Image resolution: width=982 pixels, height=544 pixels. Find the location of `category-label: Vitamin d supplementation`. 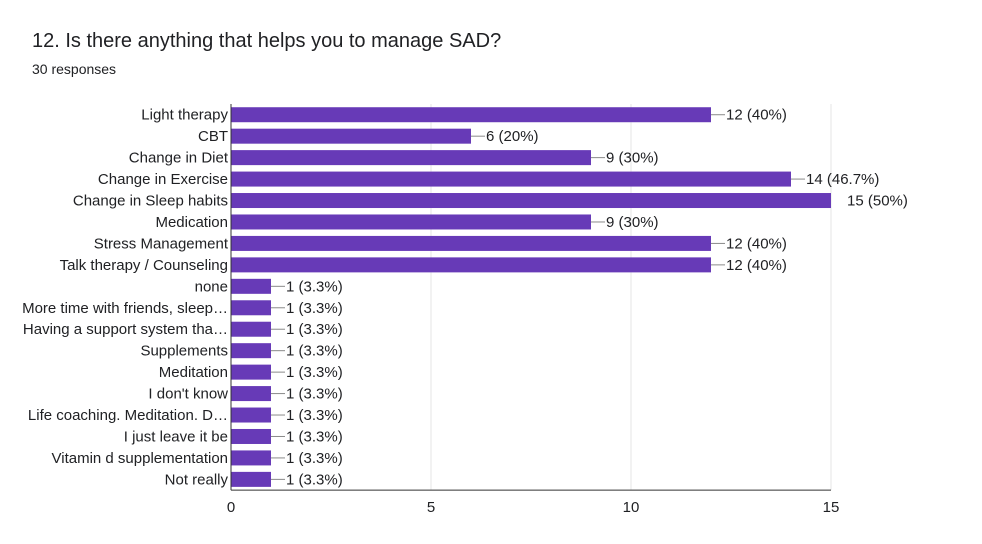

category-label: Vitamin d supplementation is located at coordinates (140, 458).